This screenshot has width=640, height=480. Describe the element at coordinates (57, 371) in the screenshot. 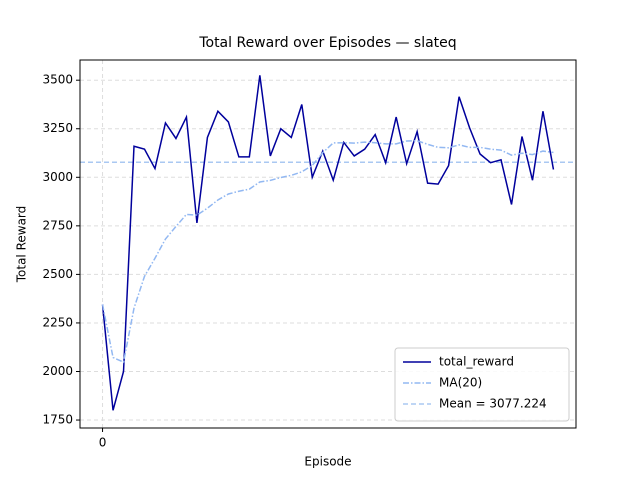

I see `y-tick-label: 2000` at that location.